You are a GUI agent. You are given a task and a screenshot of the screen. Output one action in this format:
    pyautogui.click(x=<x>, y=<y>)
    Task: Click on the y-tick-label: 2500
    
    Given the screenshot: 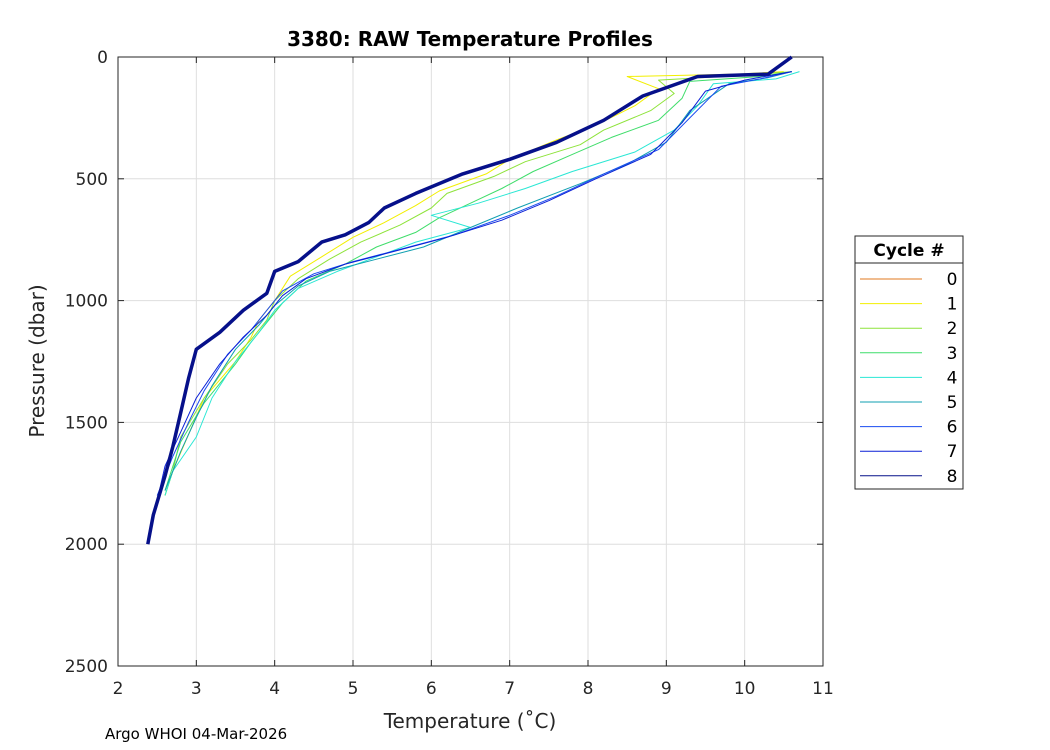 What is the action you would take?
    pyautogui.click(x=86, y=667)
    